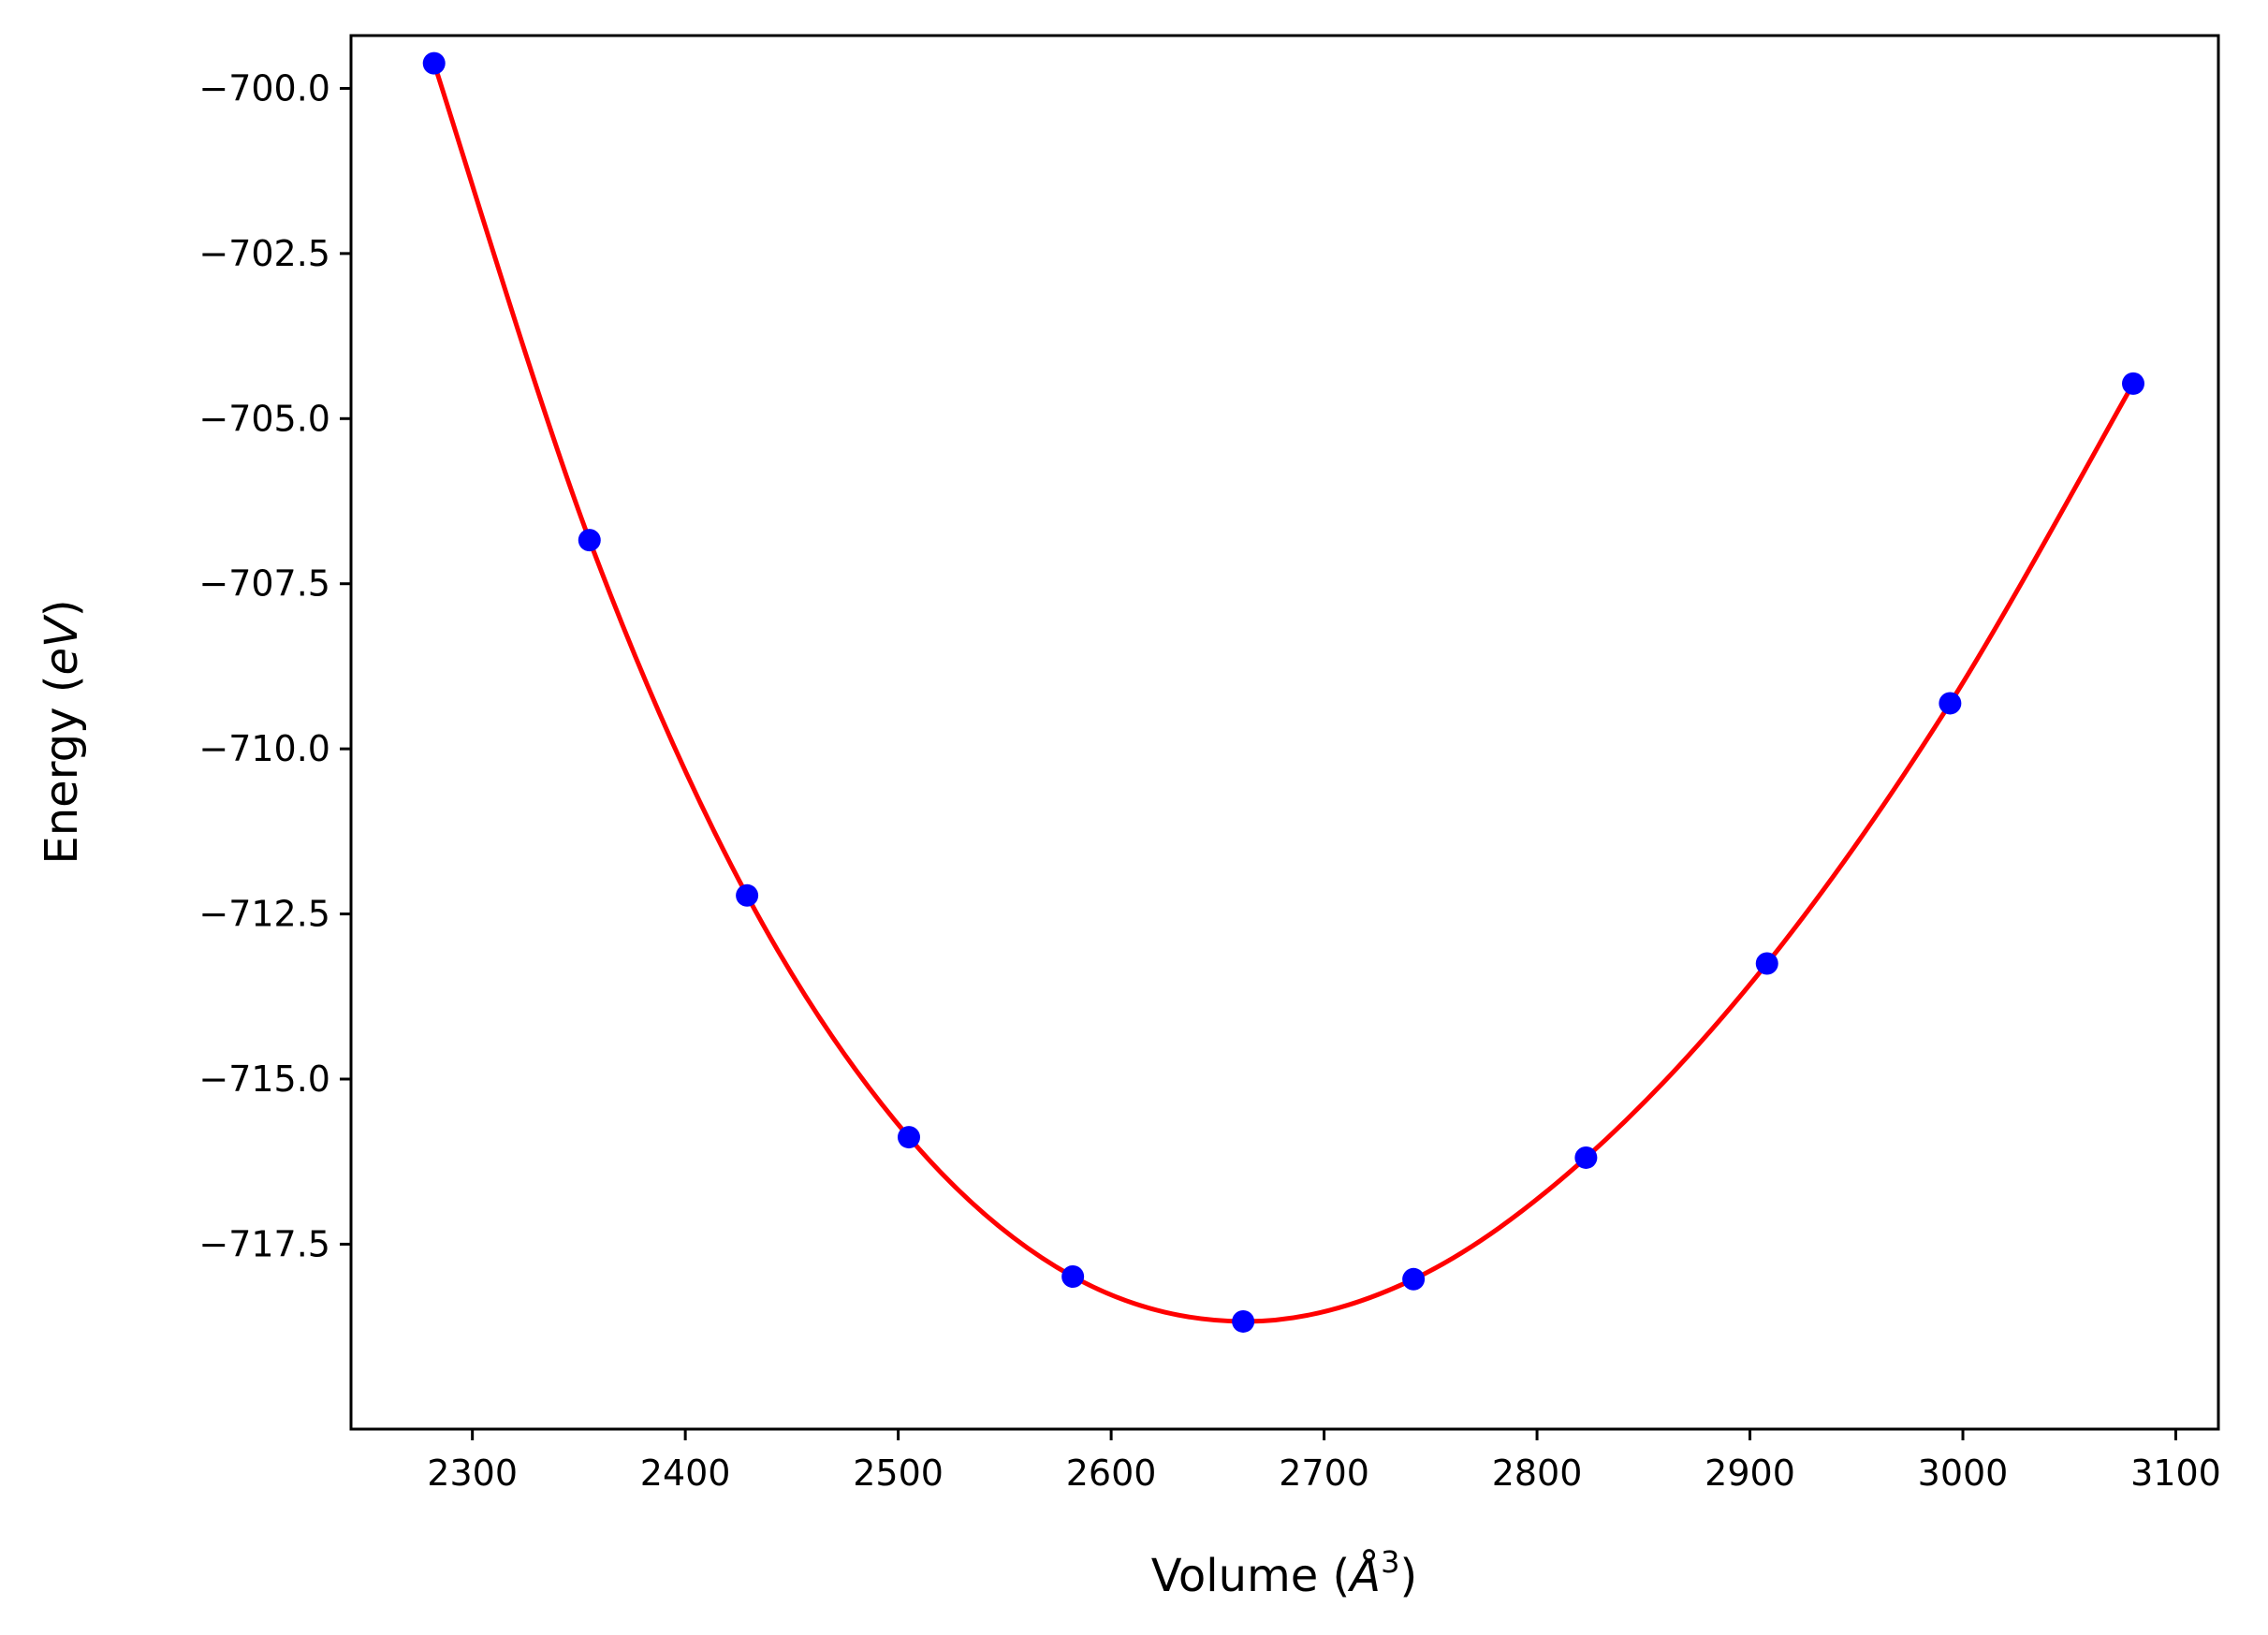  Describe the element at coordinates (1111, 1473) in the screenshot. I see `x-tick-label: 2600` at that location.